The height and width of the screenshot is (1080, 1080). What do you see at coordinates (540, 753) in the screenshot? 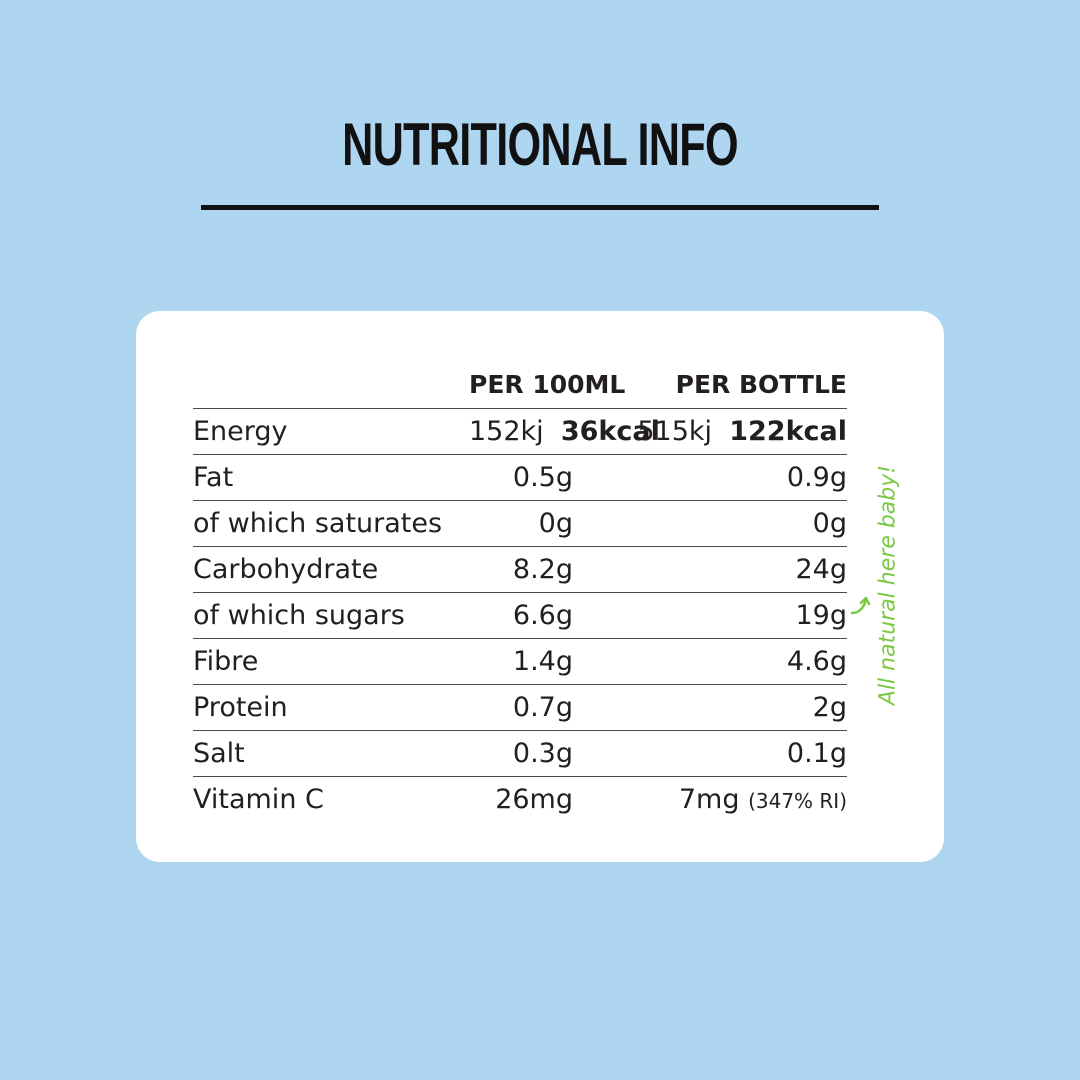
I see `value-per-100ml: 0.3g` at bounding box center [540, 753].